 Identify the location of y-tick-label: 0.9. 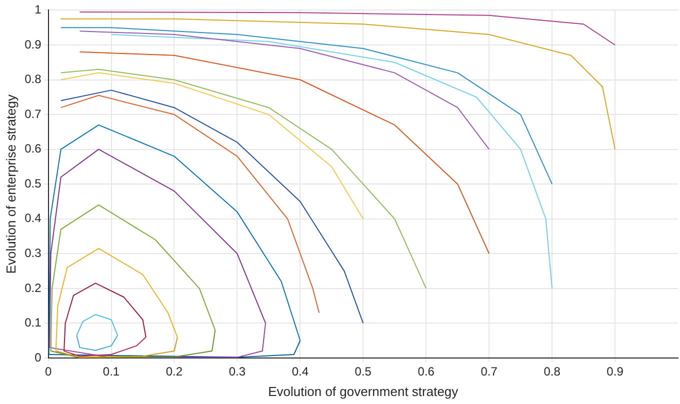
(33, 44).